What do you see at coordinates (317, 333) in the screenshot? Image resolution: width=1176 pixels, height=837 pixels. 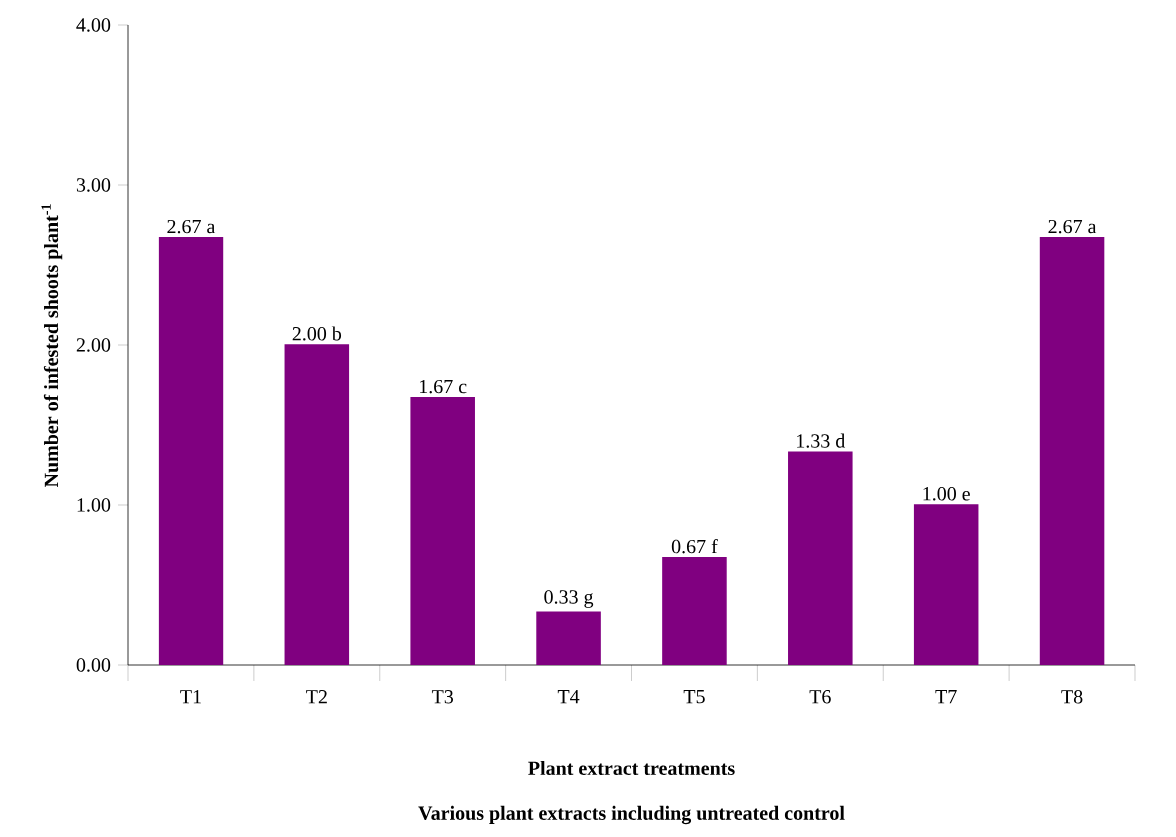 I see `data-label: 2.00 b` at bounding box center [317, 333].